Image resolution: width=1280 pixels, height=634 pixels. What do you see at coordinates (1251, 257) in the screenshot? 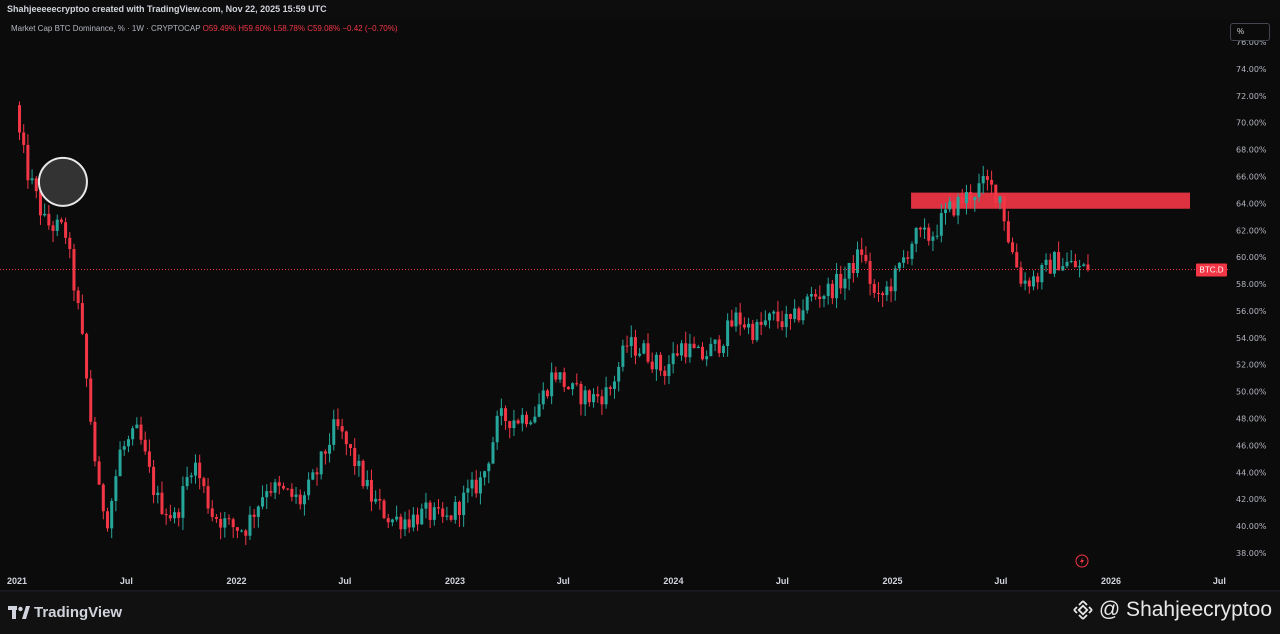
I see `y-tick-label: 60.00%` at bounding box center [1251, 257].